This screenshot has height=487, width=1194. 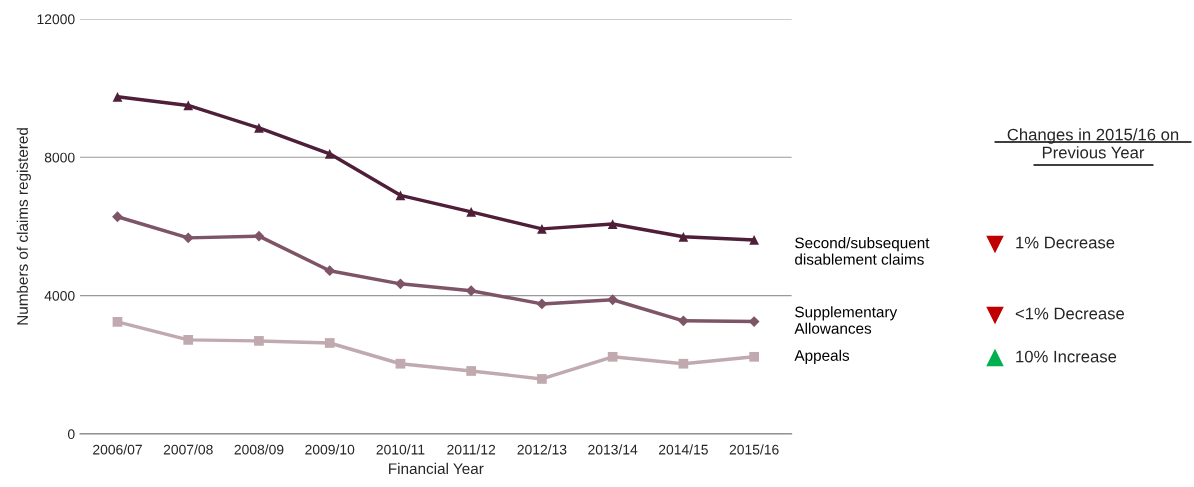 What do you see at coordinates (862, 251) in the screenshot?
I see `text: Second/subsequent disablement claims` at bounding box center [862, 251].